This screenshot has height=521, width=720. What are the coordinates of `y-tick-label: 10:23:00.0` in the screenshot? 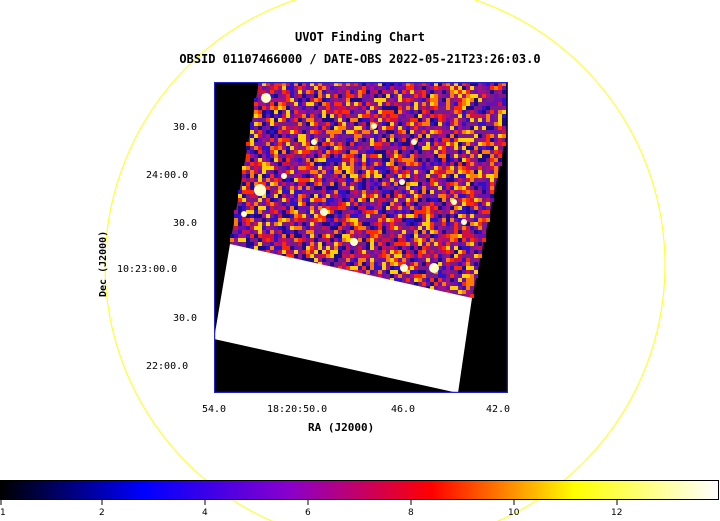 It's located at (147, 269).